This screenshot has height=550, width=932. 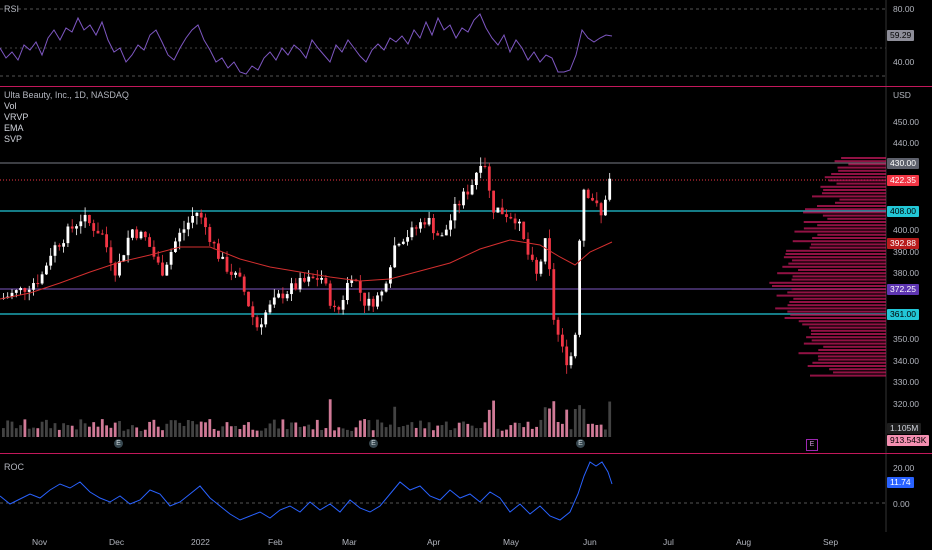 What do you see at coordinates (906, 122) in the screenshot?
I see `price-scale-450: 450.00` at bounding box center [906, 122].